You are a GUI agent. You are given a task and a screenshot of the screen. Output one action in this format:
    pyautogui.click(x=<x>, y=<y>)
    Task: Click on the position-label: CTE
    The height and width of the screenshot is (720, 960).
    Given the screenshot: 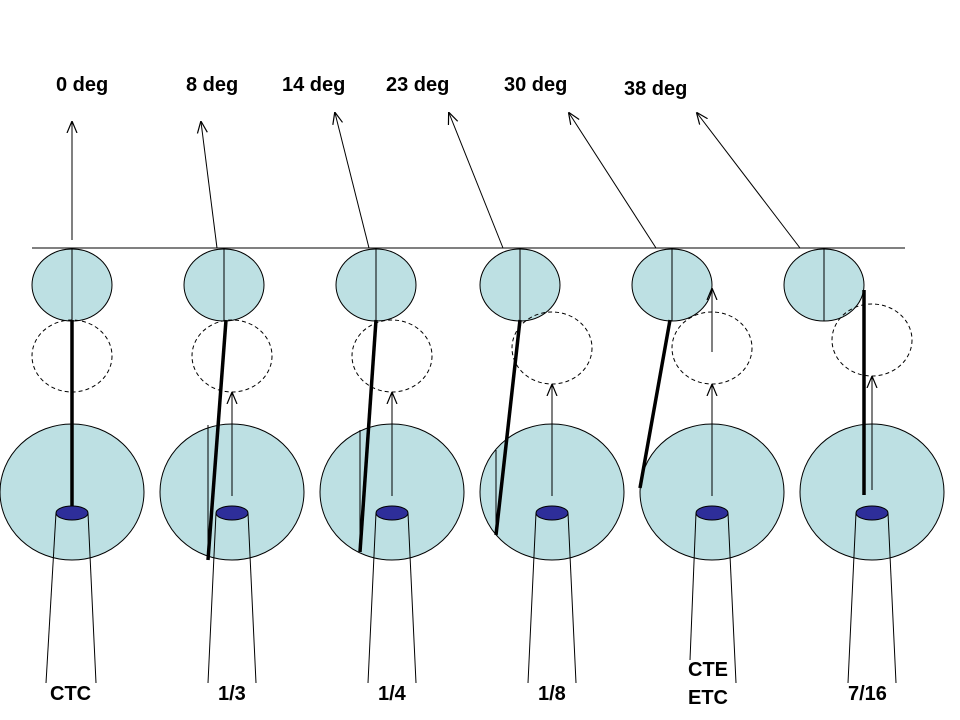 What is the action you would take?
    pyautogui.click(x=708, y=670)
    